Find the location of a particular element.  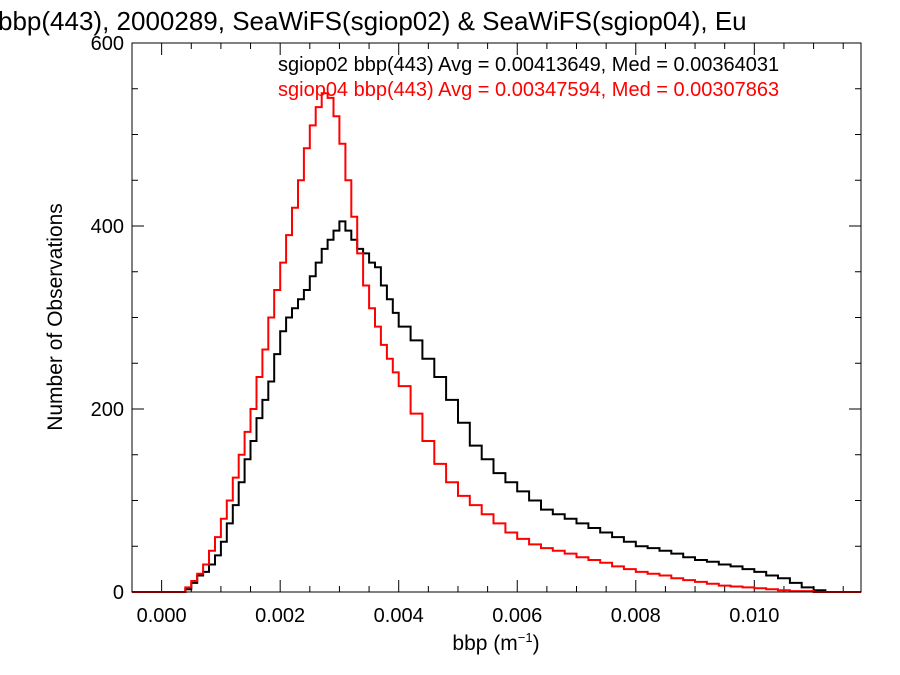

y-tick-label: 200 is located at coordinates (107, 410).